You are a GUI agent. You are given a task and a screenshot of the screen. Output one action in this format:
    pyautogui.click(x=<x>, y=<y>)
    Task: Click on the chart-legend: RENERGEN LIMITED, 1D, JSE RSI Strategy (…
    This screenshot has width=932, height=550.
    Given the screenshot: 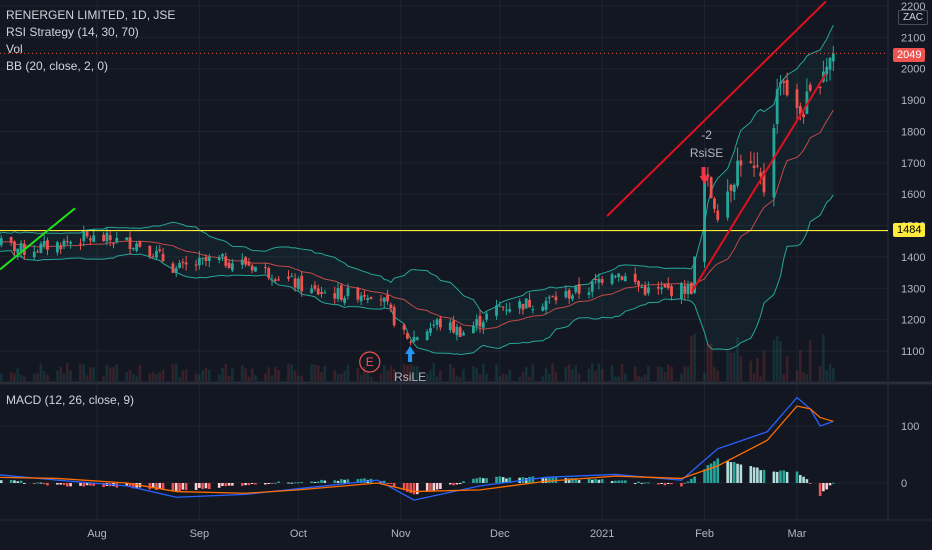 What is the action you would take?
    pyautogui.click(x=90, y=41)
    